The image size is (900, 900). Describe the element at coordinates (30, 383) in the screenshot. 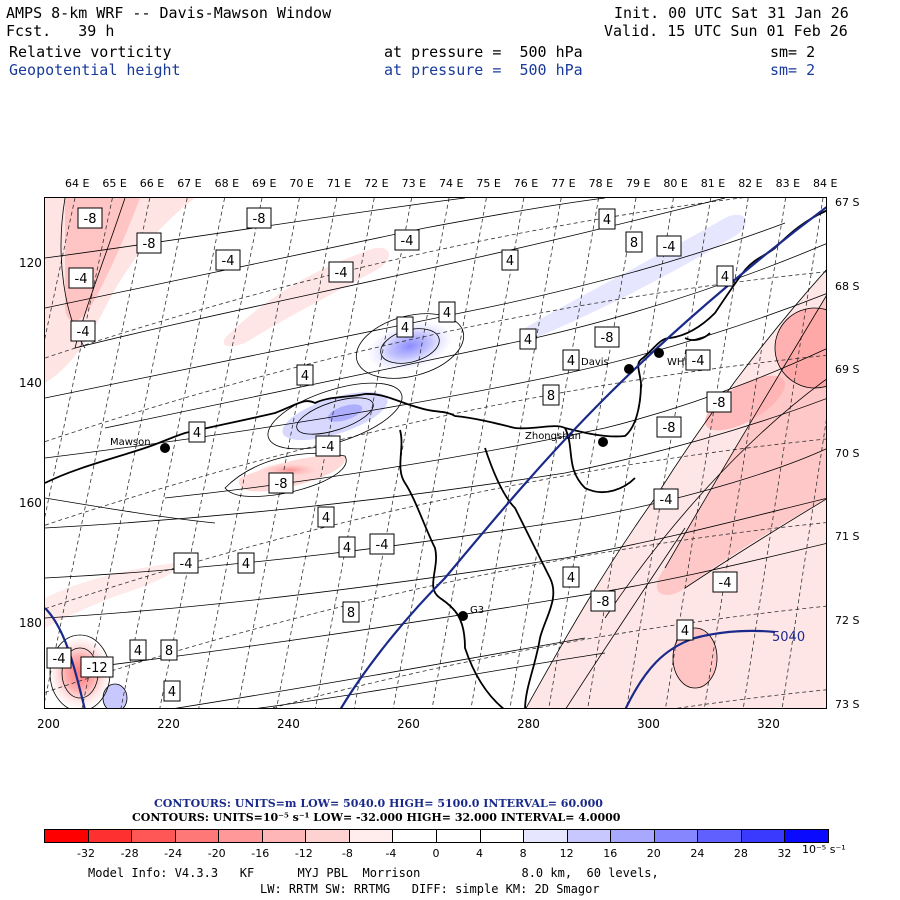

I see `left-y-label: 140` at that location.